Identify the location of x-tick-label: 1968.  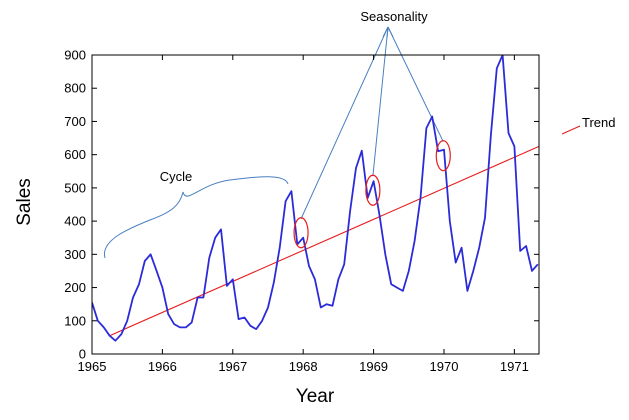
(303, 366).